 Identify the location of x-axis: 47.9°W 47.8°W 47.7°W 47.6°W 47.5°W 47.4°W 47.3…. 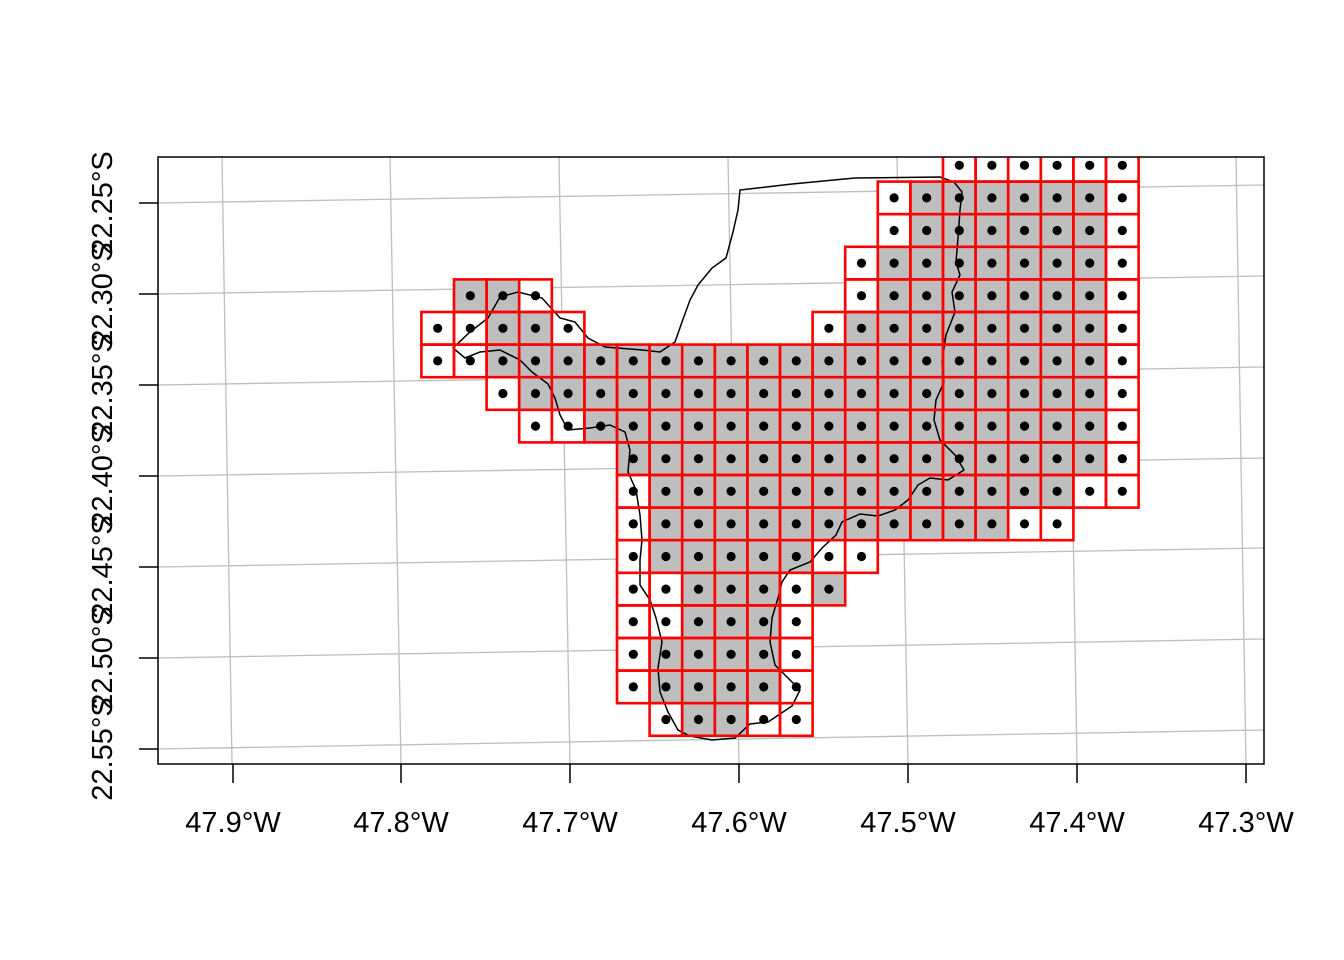
(739, 801).